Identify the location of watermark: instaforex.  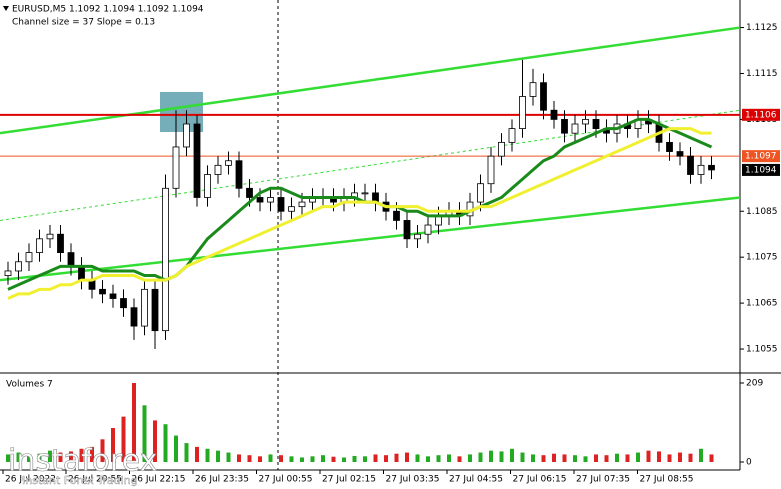
(82, 461).